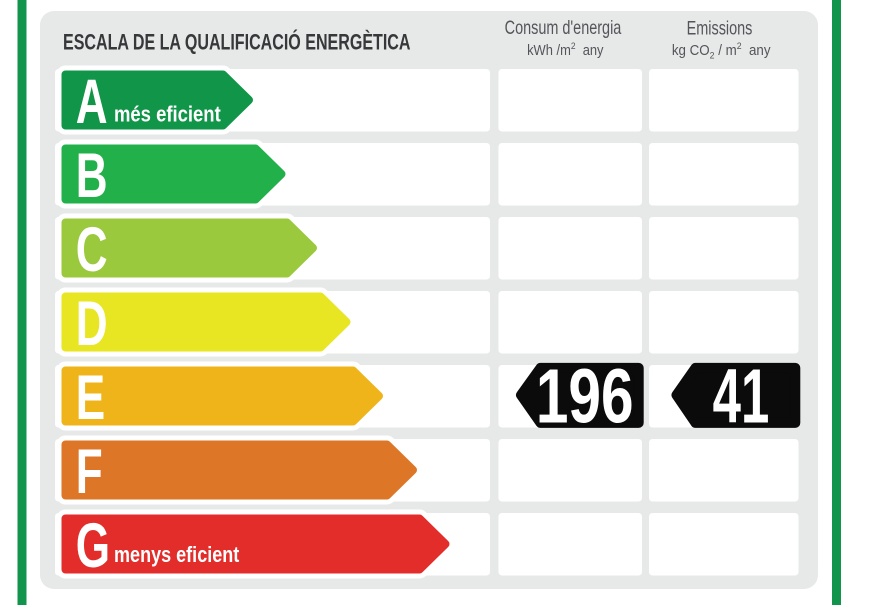  I want to click on svg-text: D, so click(92, 323).